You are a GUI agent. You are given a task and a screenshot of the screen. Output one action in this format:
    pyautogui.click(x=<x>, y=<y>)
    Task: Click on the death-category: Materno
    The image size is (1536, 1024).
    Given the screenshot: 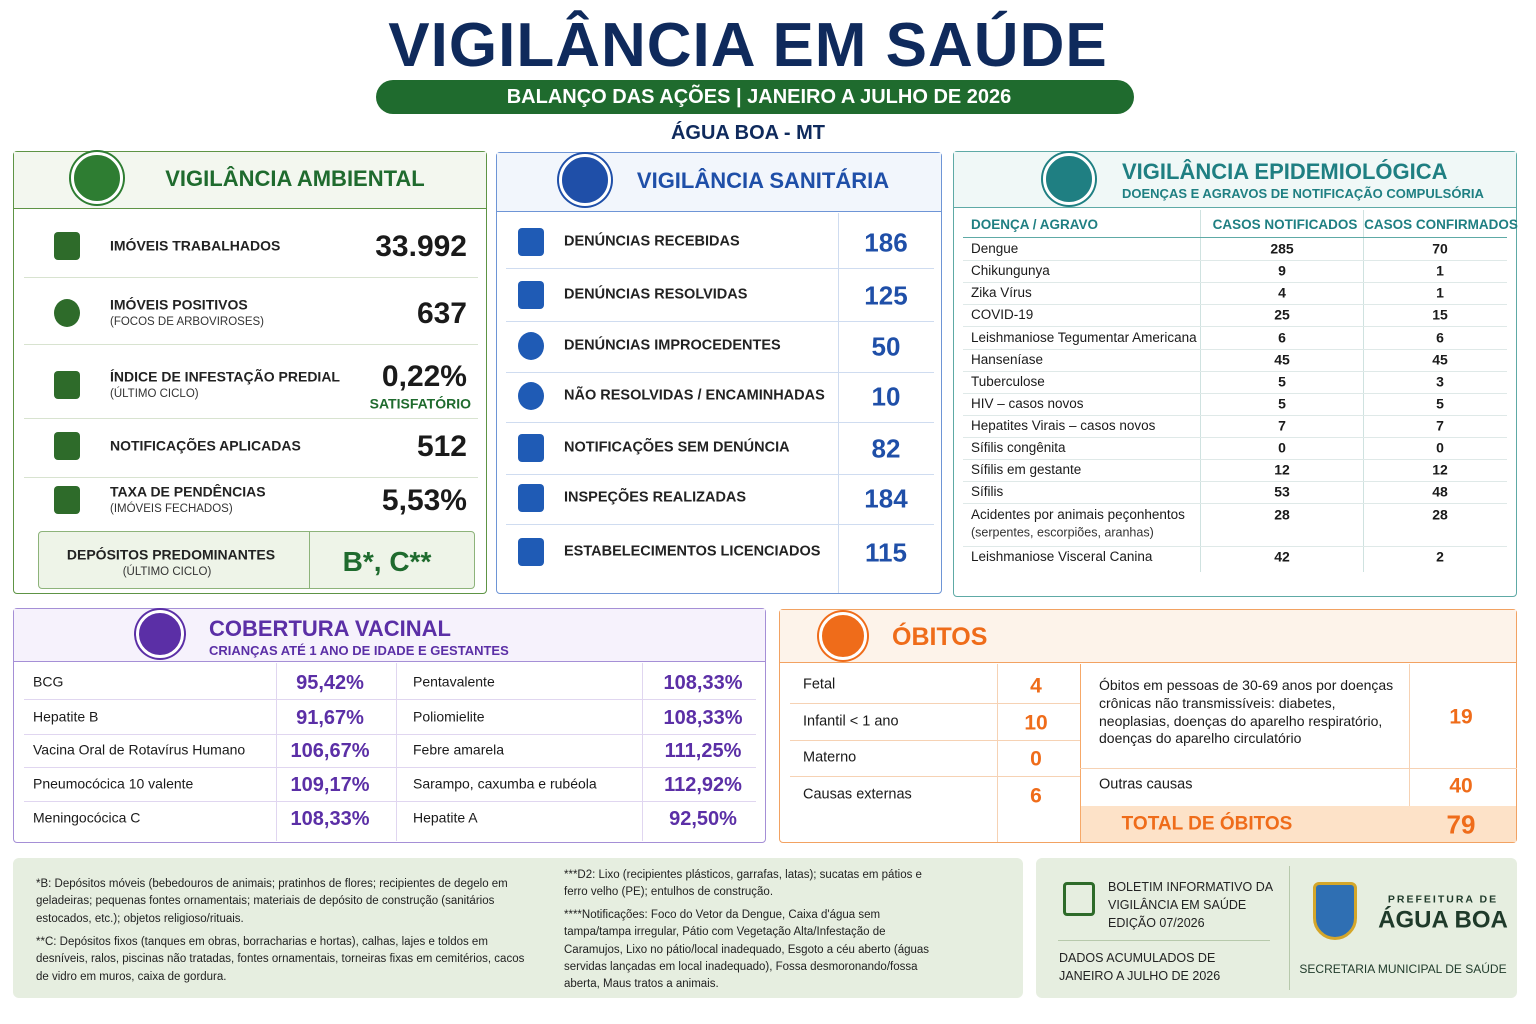 What is the action you would take?
    pyautogui.click(x=830, y=757)
    